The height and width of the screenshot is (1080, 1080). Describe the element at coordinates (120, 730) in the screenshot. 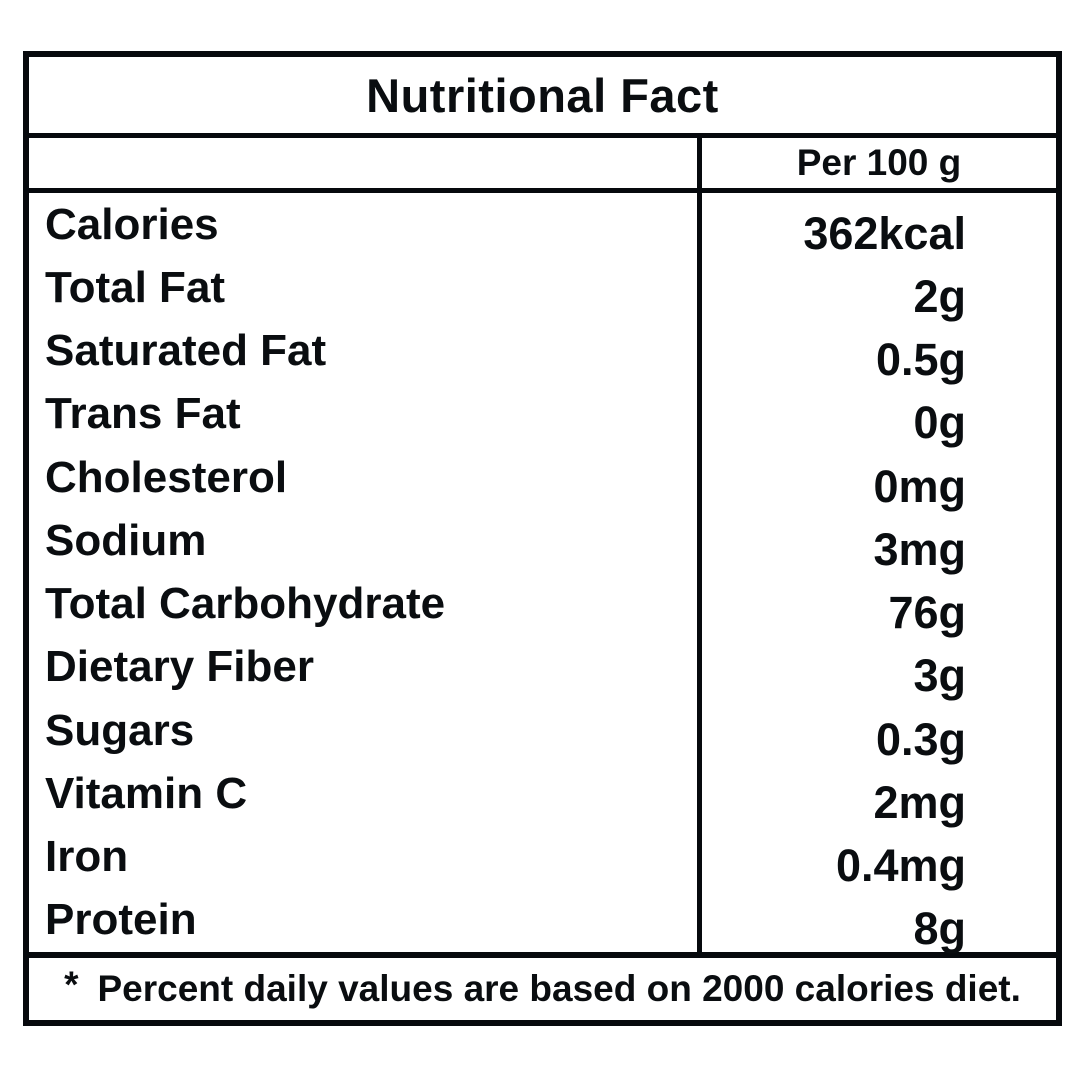

I see `nutrient-label: Sugars` at that location.